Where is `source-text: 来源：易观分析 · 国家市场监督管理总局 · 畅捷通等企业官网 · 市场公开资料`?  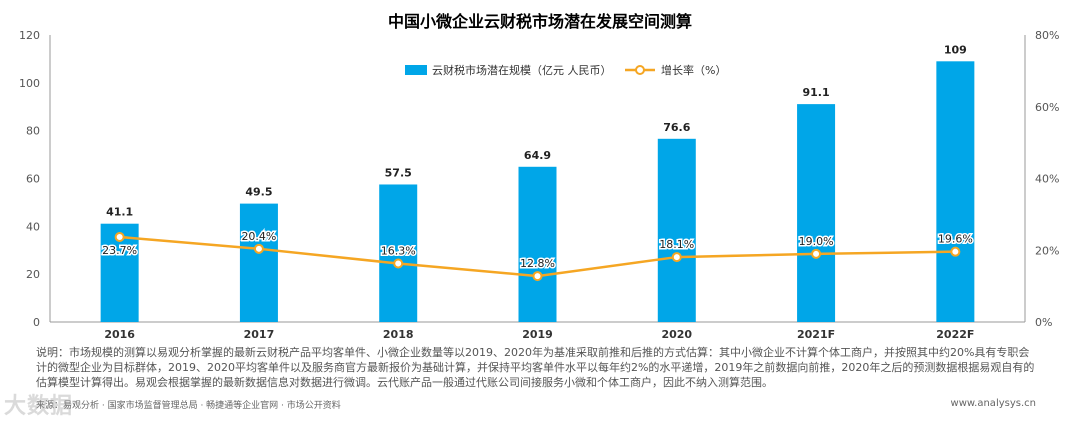 source-text: 来源：易观分析 · 国家市场监督管理总局 · 畅捷通等企业官网 · 市场公开资料 is located at coordinates (188, 406).